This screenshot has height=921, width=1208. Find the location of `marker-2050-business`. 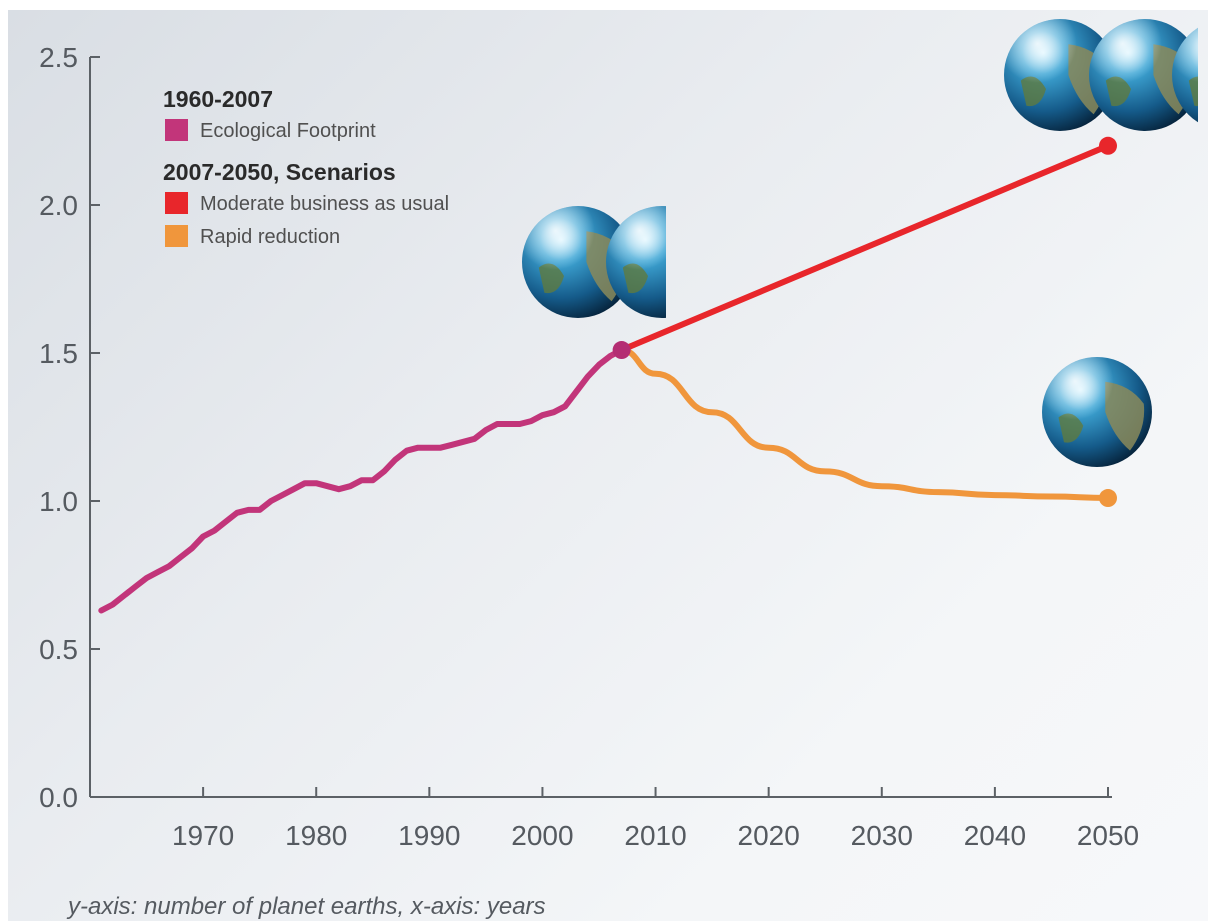

marker-2050-business is located at coordinates (1108, 145).